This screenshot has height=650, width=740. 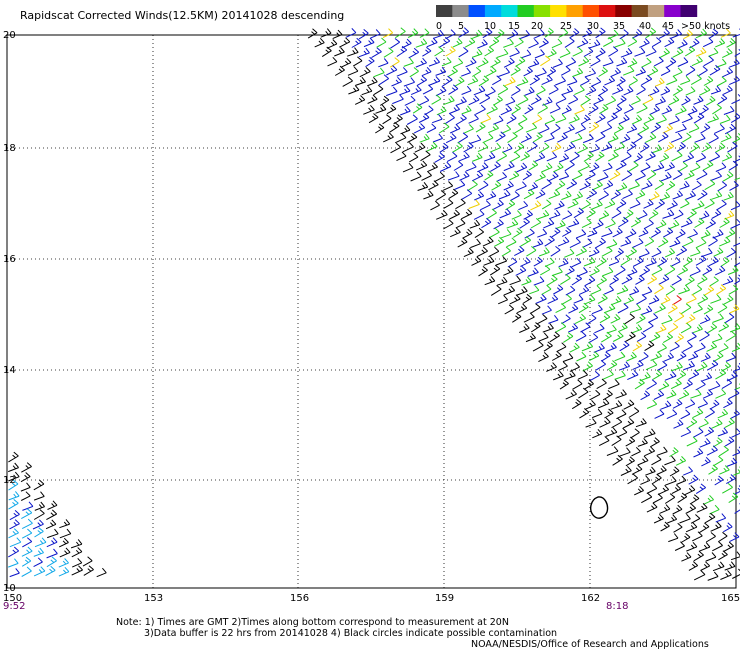 I want to click on lat-label-16: 16, so click(x=9, y=259).